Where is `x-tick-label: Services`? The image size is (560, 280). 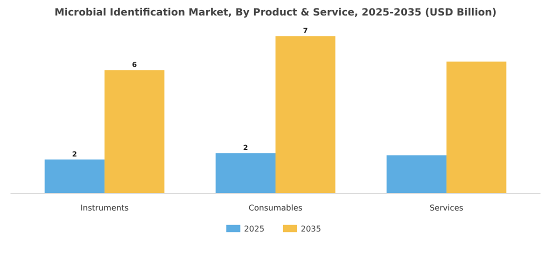 x-tick-label: Services is located at coordinates (447, 208).